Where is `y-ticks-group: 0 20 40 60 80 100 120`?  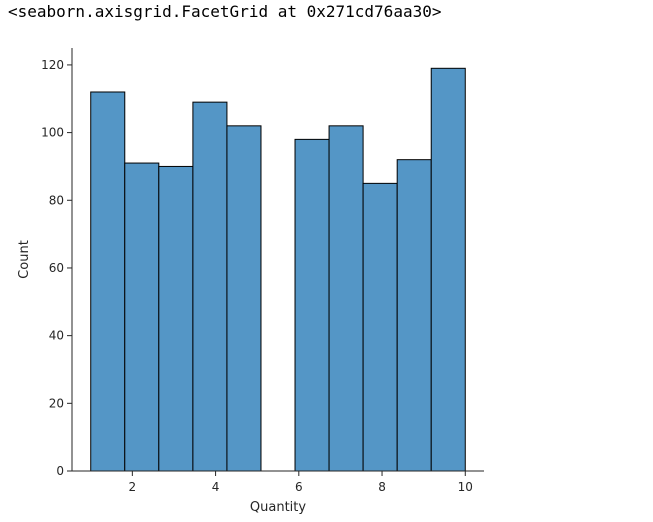 y-ticks-group: 0 20 40 60 80 100 120 is located at coordinates (56, 268).